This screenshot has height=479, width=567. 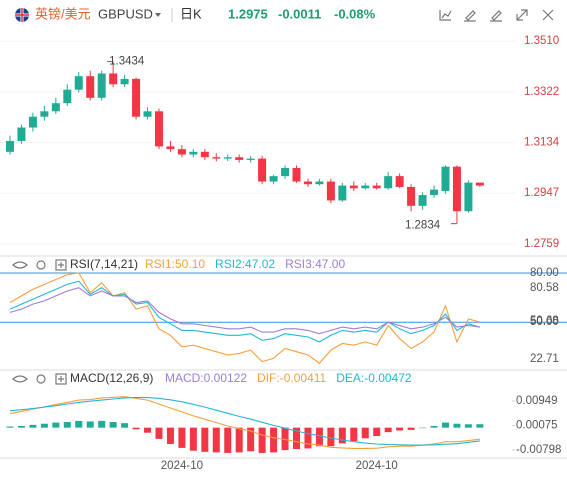 What do you see at coordinates (538, 450) in the screenshot?
I see `y-tick-label: -0.00798` at bounding box center [538, 450].